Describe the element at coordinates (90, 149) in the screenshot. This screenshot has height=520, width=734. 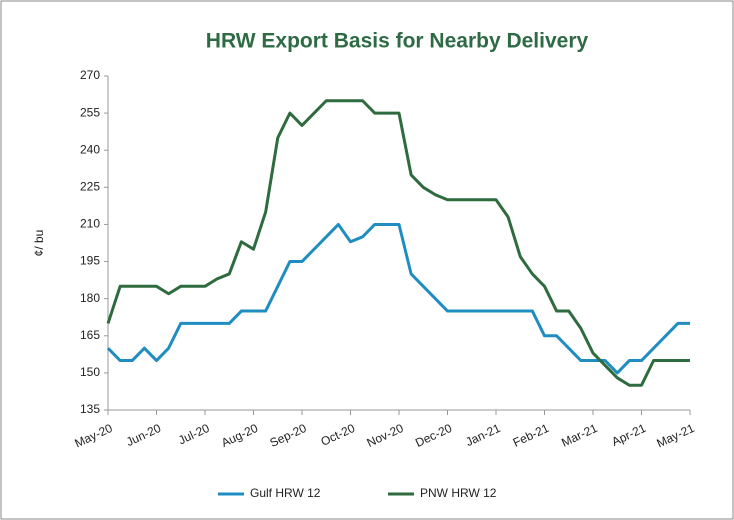
I see `y-tick-label: 240` at that location.